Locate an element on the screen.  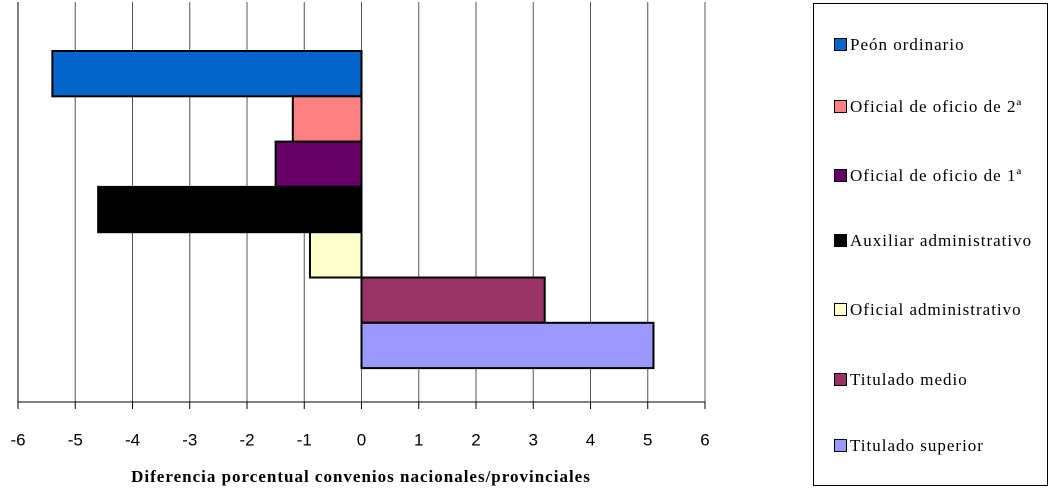
x-tick-label: -2 is located at coordinates (246, 439).